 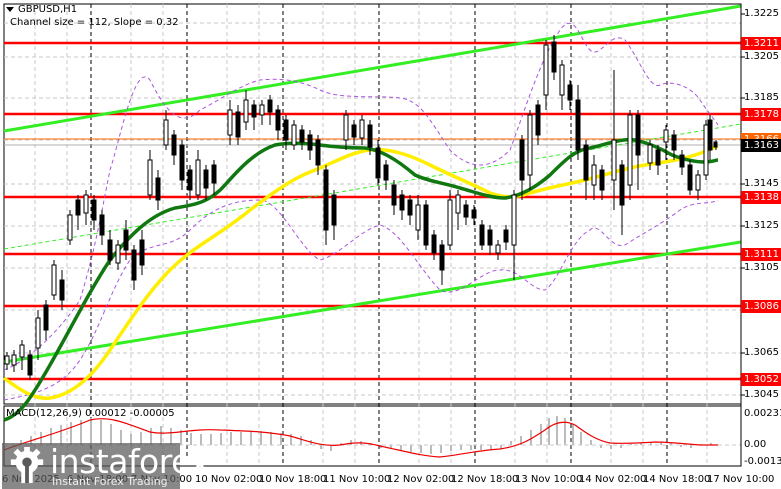 What do you see at coordinates (761, 379) in the screenshot?
I see `level-tag: 1.3052` at bounding box center [761, 379].